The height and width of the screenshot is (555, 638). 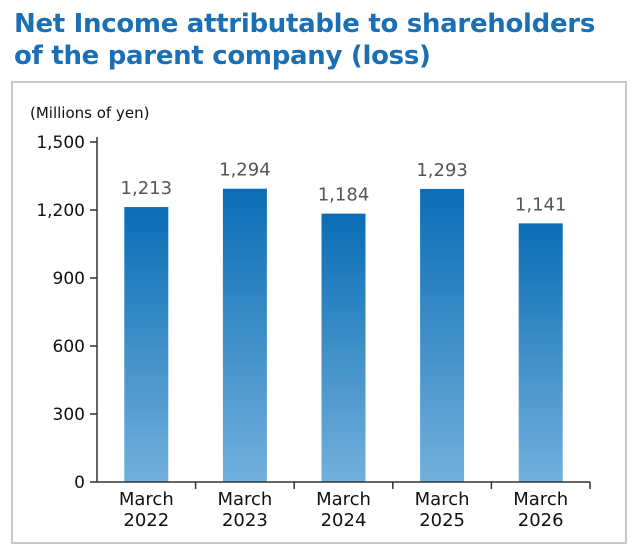 What do you see at coordinates (89, 113) in the screenshot?
I see `y-unit-label: (Millions of yen)` at bounding box center [89, 113].